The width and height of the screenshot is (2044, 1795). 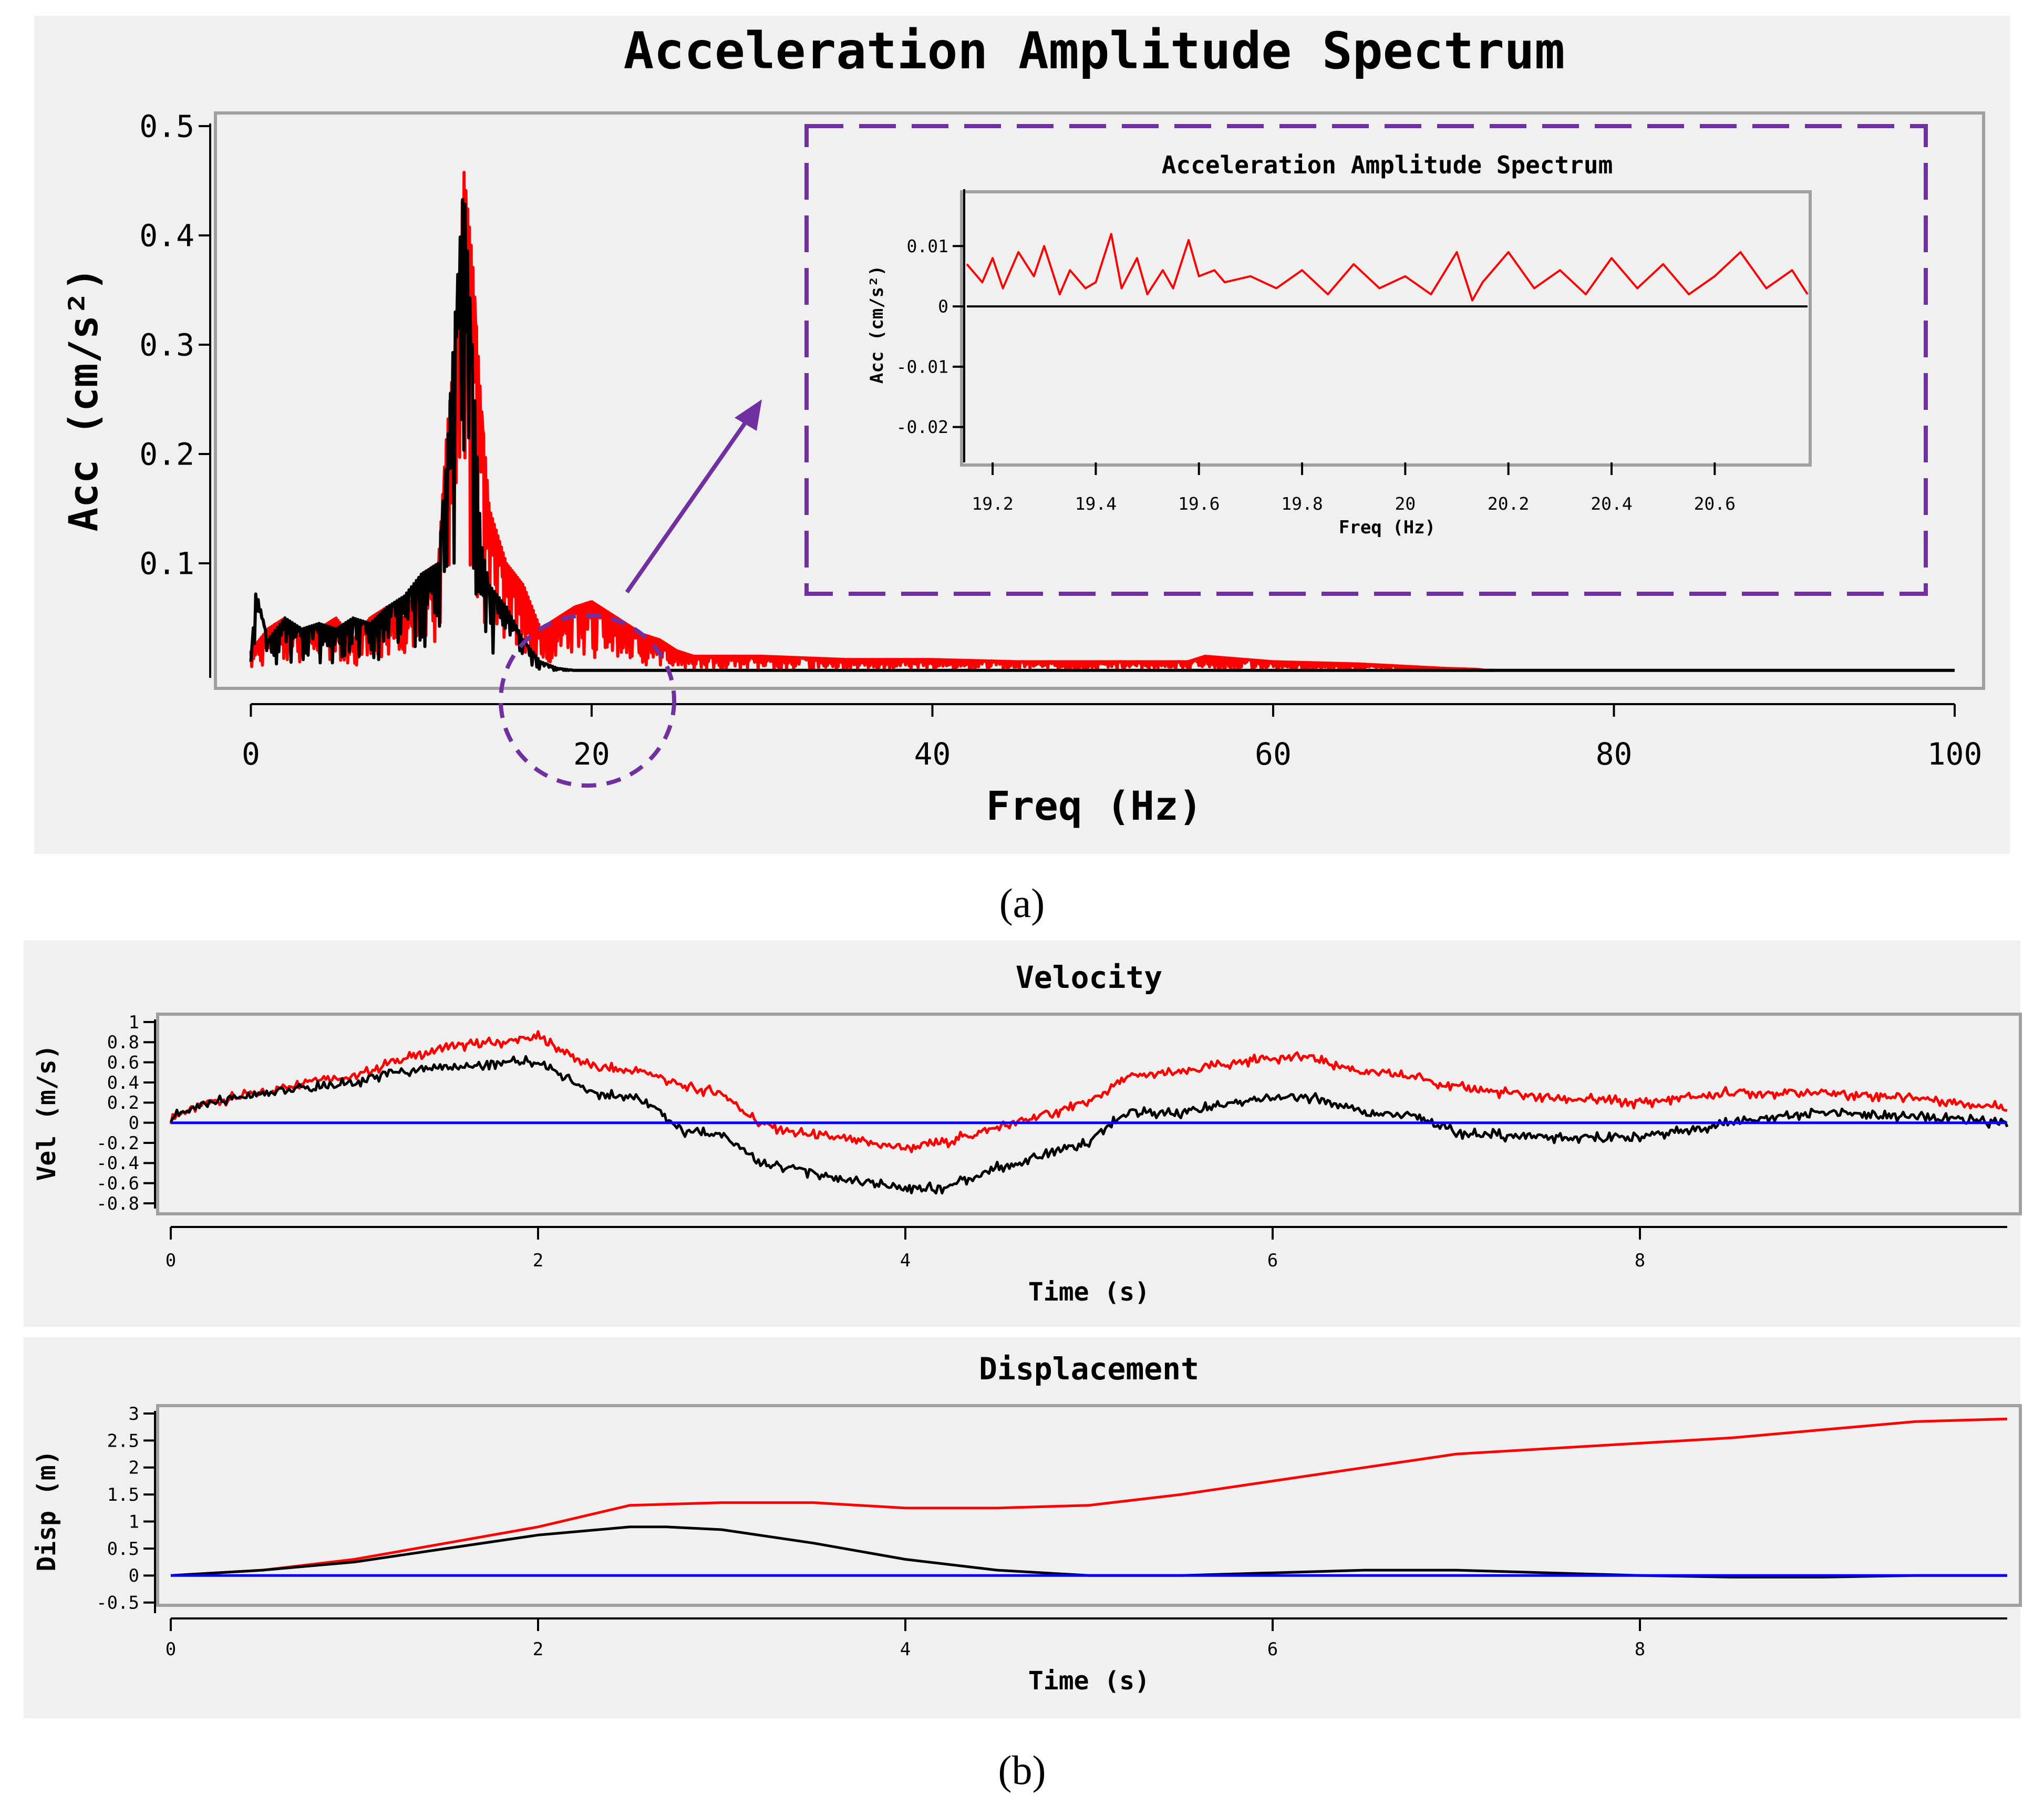 I want to click on inset-y-label: Acc (cm/s²), so click(x=876, y=324).